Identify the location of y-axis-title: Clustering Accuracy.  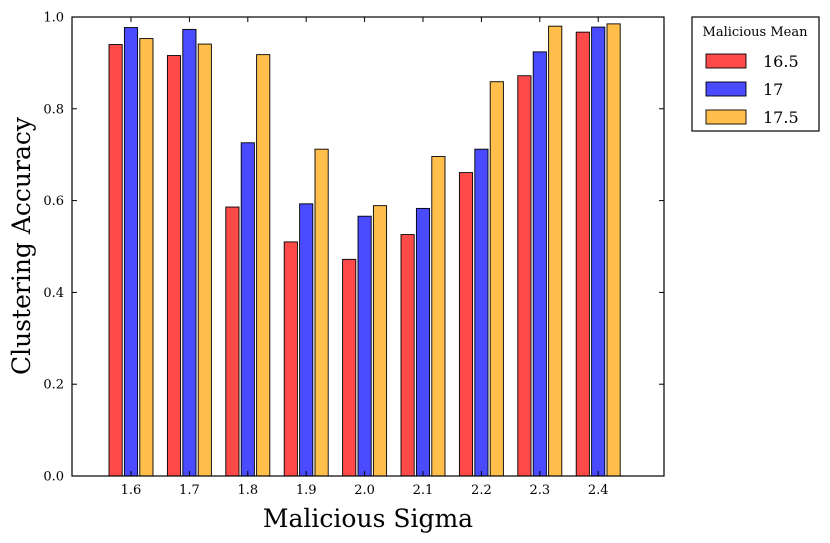
(21, 245).